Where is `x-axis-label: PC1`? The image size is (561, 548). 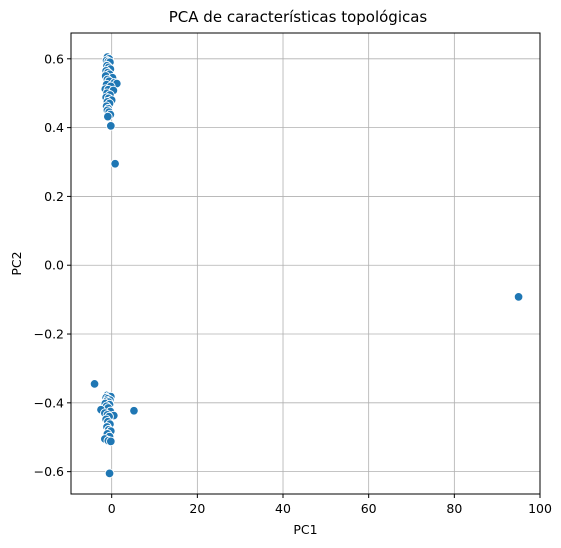
x-axis-label: PC1 is located at coordinates (305, 529).